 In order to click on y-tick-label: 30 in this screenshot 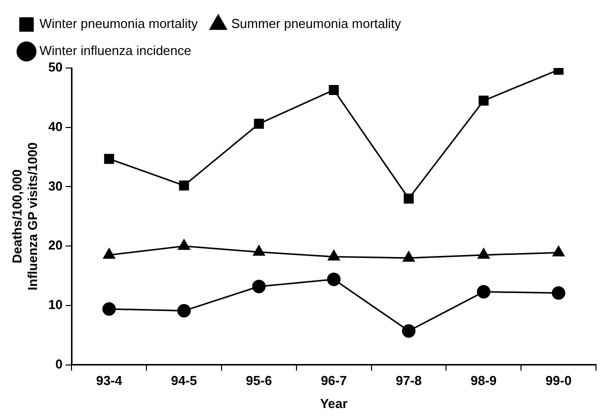, I will do `click(55, 186)`.